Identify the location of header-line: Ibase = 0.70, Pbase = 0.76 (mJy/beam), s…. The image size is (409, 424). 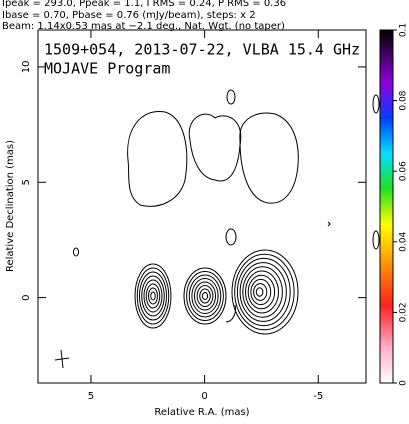
(129, 15).